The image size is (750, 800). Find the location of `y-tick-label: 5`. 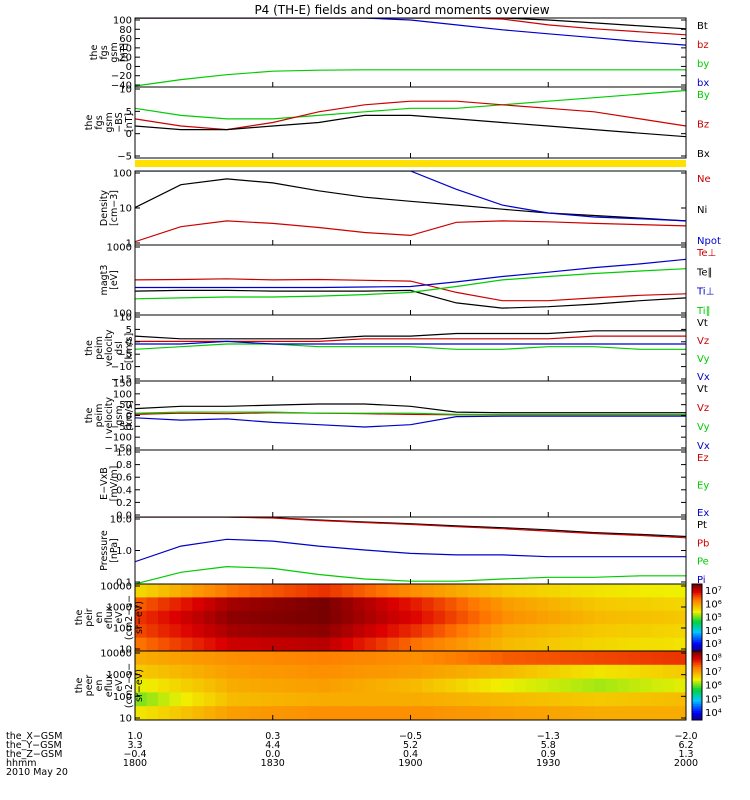

y-tick-label: 5 is located at coordinates (129, 112).